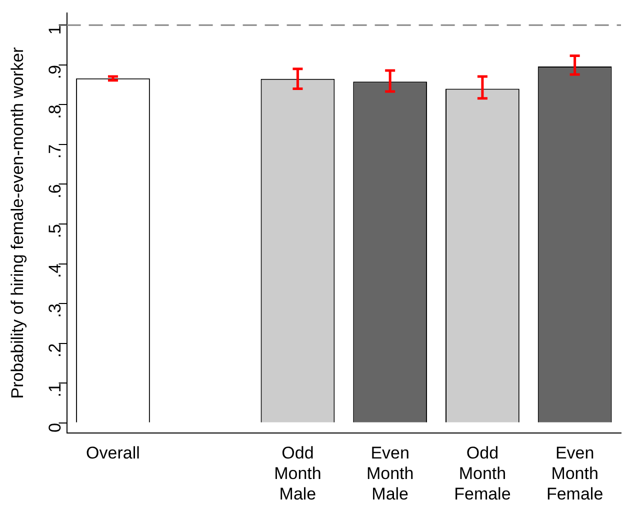  I want to click on x-tick-label: Even Month Female, so click(575, 474).